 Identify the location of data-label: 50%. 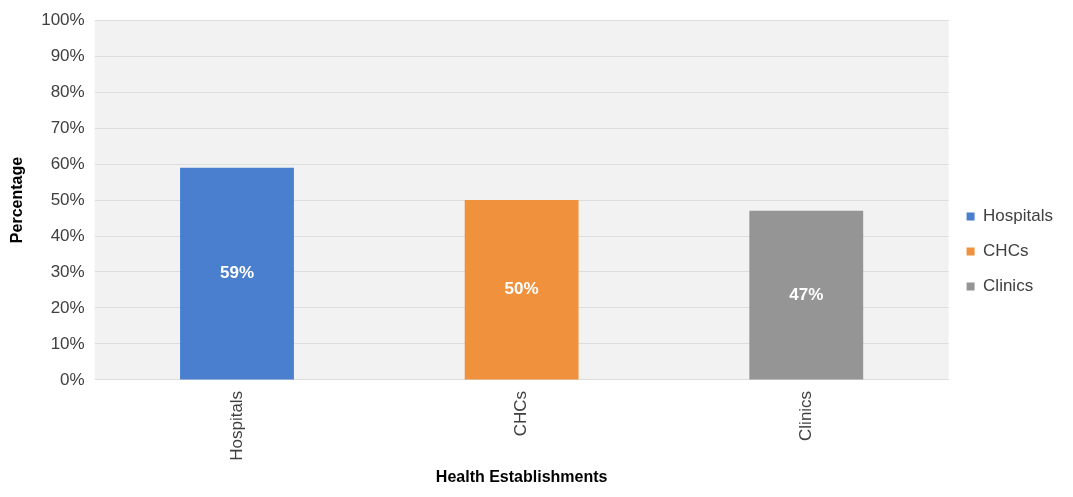
(521, 289).